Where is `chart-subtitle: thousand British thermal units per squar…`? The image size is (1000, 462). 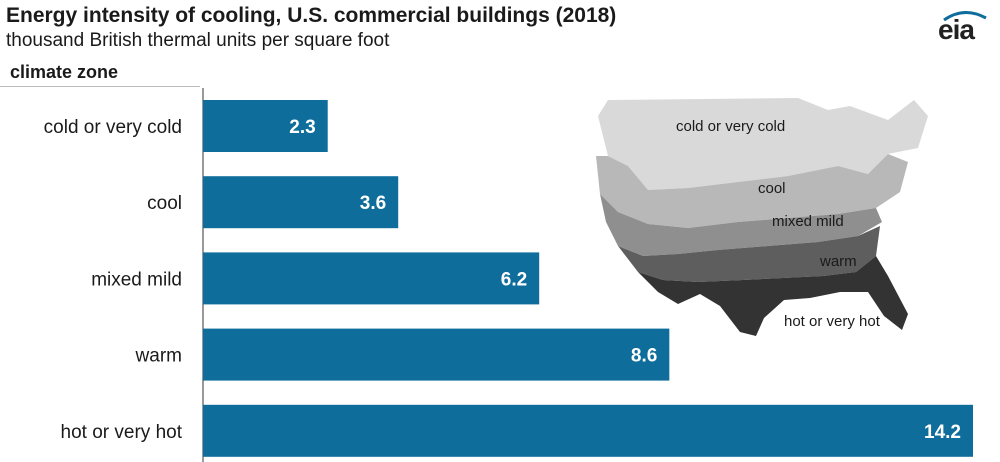
chart-subtitle: thousand British thermal units per squar… is located at coordinates (198, 40).